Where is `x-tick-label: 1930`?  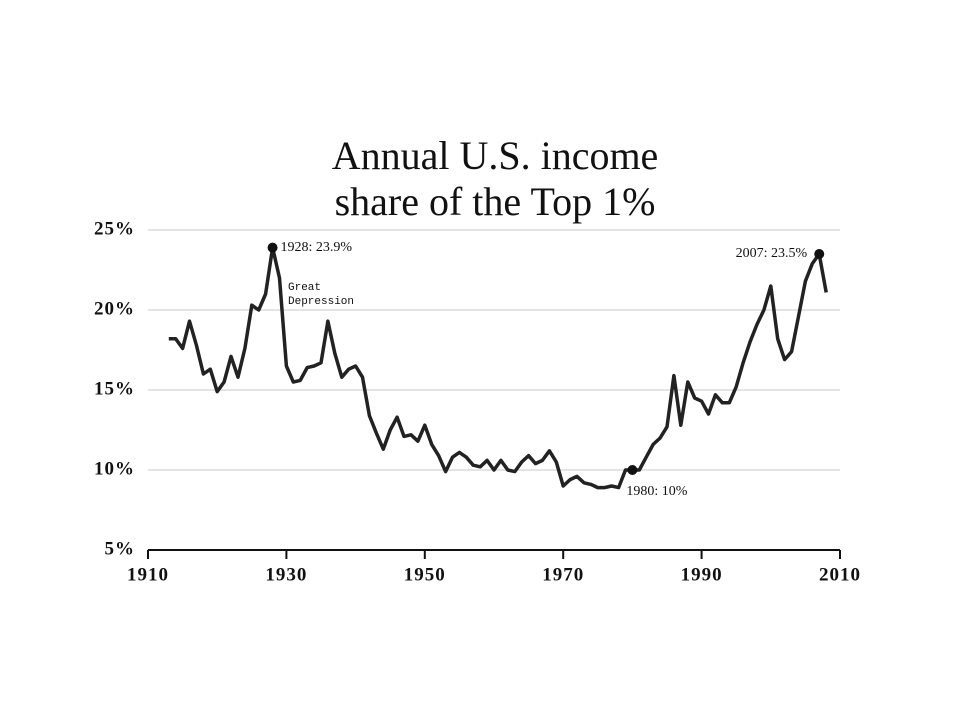 x-tick-label: 1930 is located at coordinates (286, 574).